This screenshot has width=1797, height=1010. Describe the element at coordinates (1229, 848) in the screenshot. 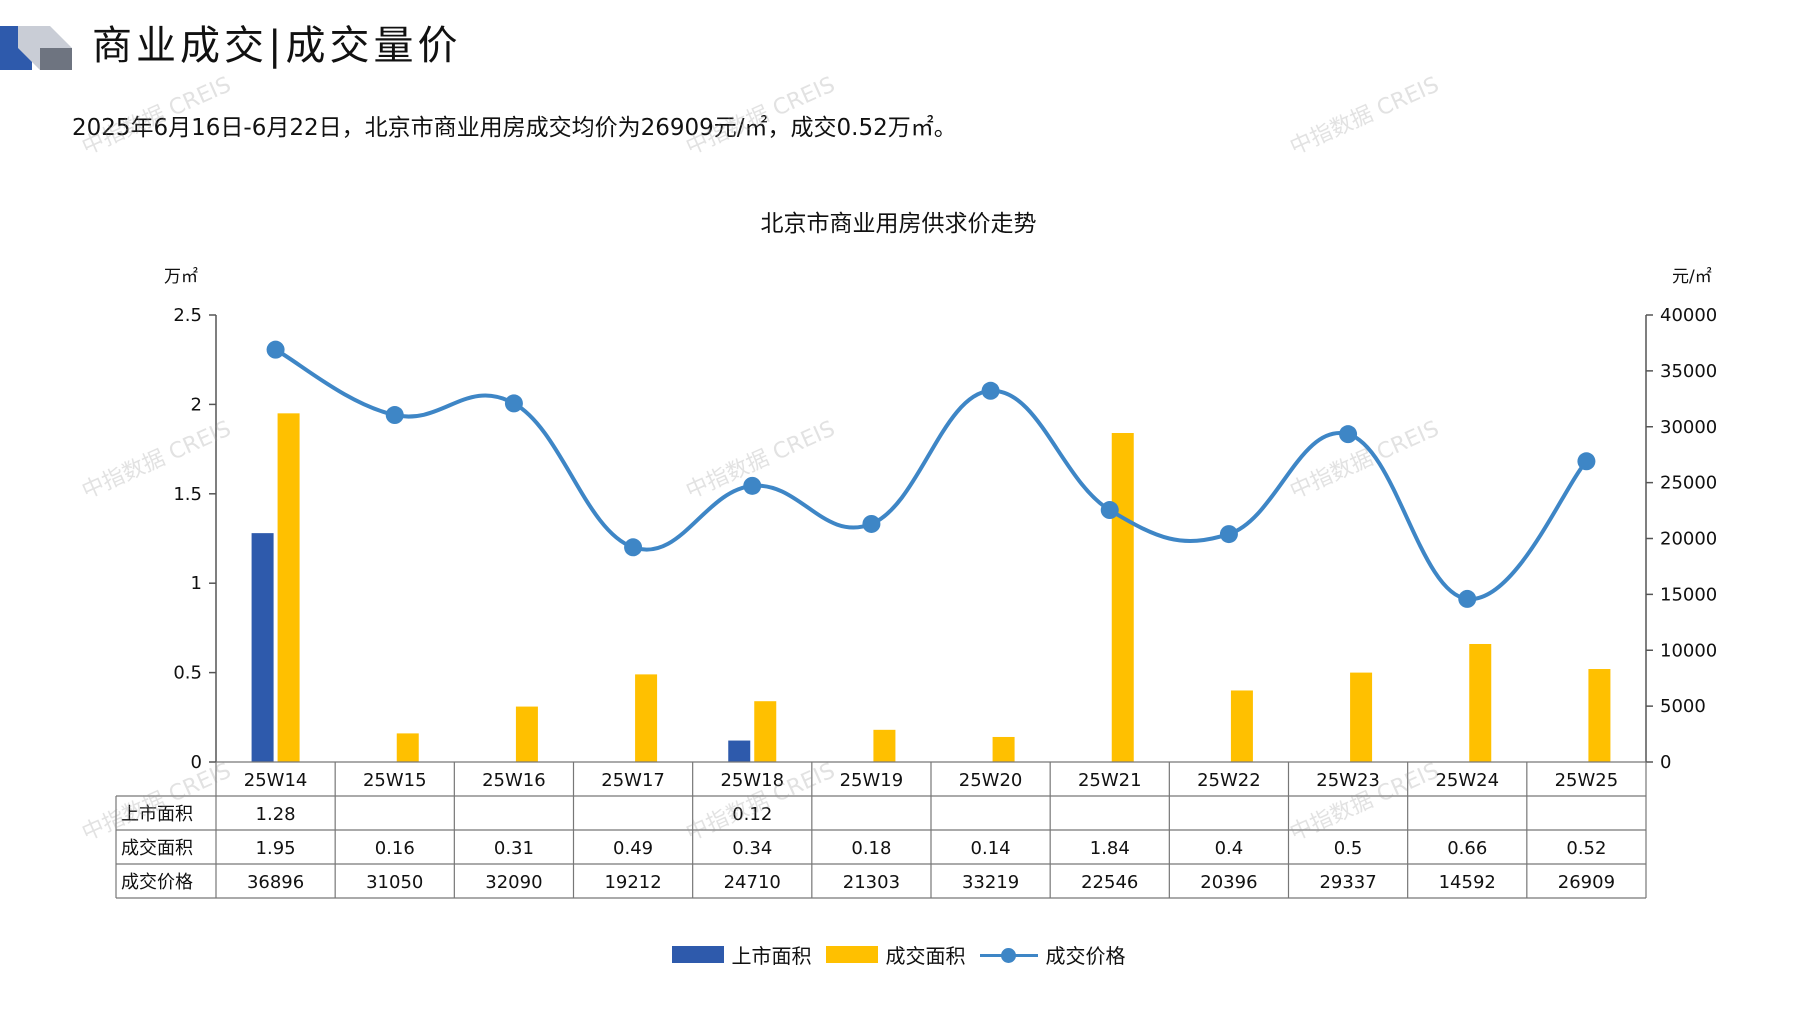

I see `table-cell-value: 0.4` at that location.